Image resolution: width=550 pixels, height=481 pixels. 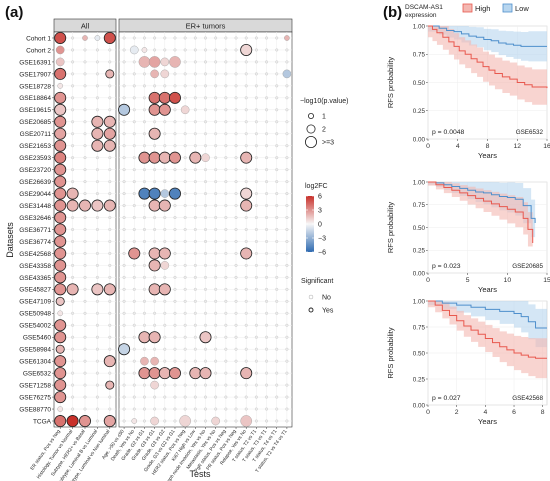 I want to click on y-tick-label: GSE76275, so click(x=35, y=397).